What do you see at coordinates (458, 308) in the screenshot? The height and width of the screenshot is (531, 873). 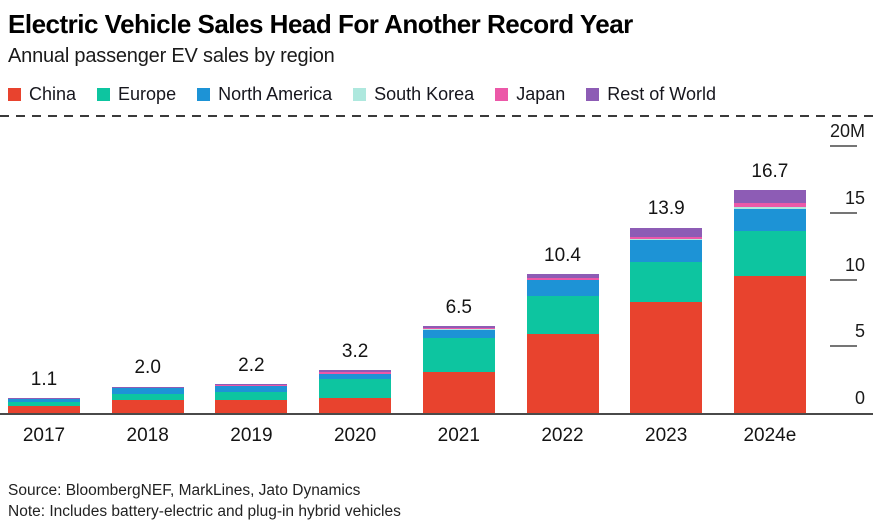 I see `bar-total-label: 6.5` at bounding box center [458, 308].